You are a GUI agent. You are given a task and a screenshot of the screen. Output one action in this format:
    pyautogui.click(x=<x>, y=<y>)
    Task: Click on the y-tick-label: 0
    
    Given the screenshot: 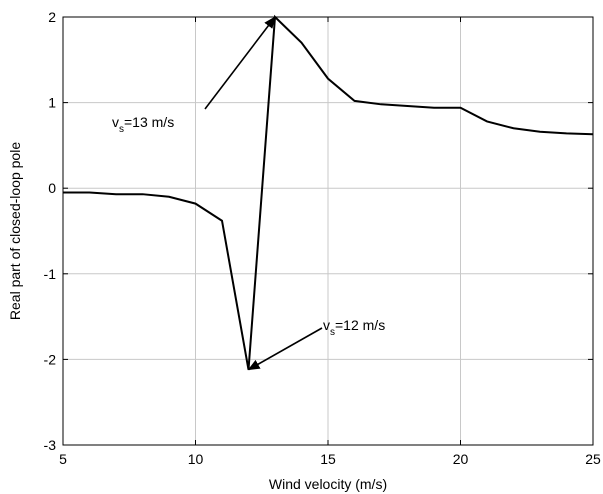 What is the action you would take?
    pyautogui.click(x=52, y=188)
    